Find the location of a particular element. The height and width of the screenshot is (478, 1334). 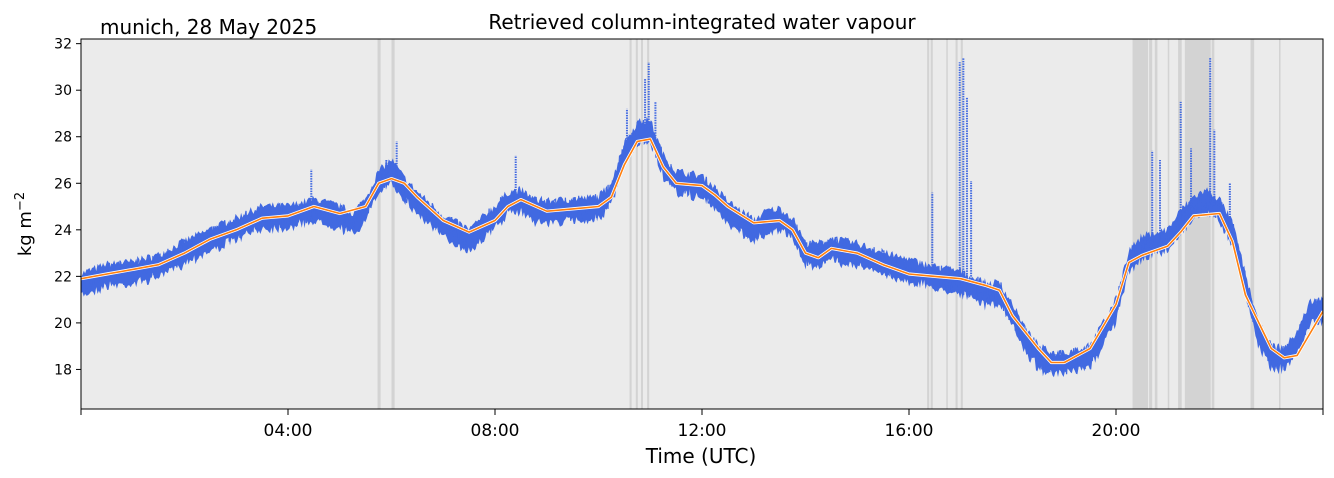

y-tick-label: 22 is located at coordinates (63, 277).